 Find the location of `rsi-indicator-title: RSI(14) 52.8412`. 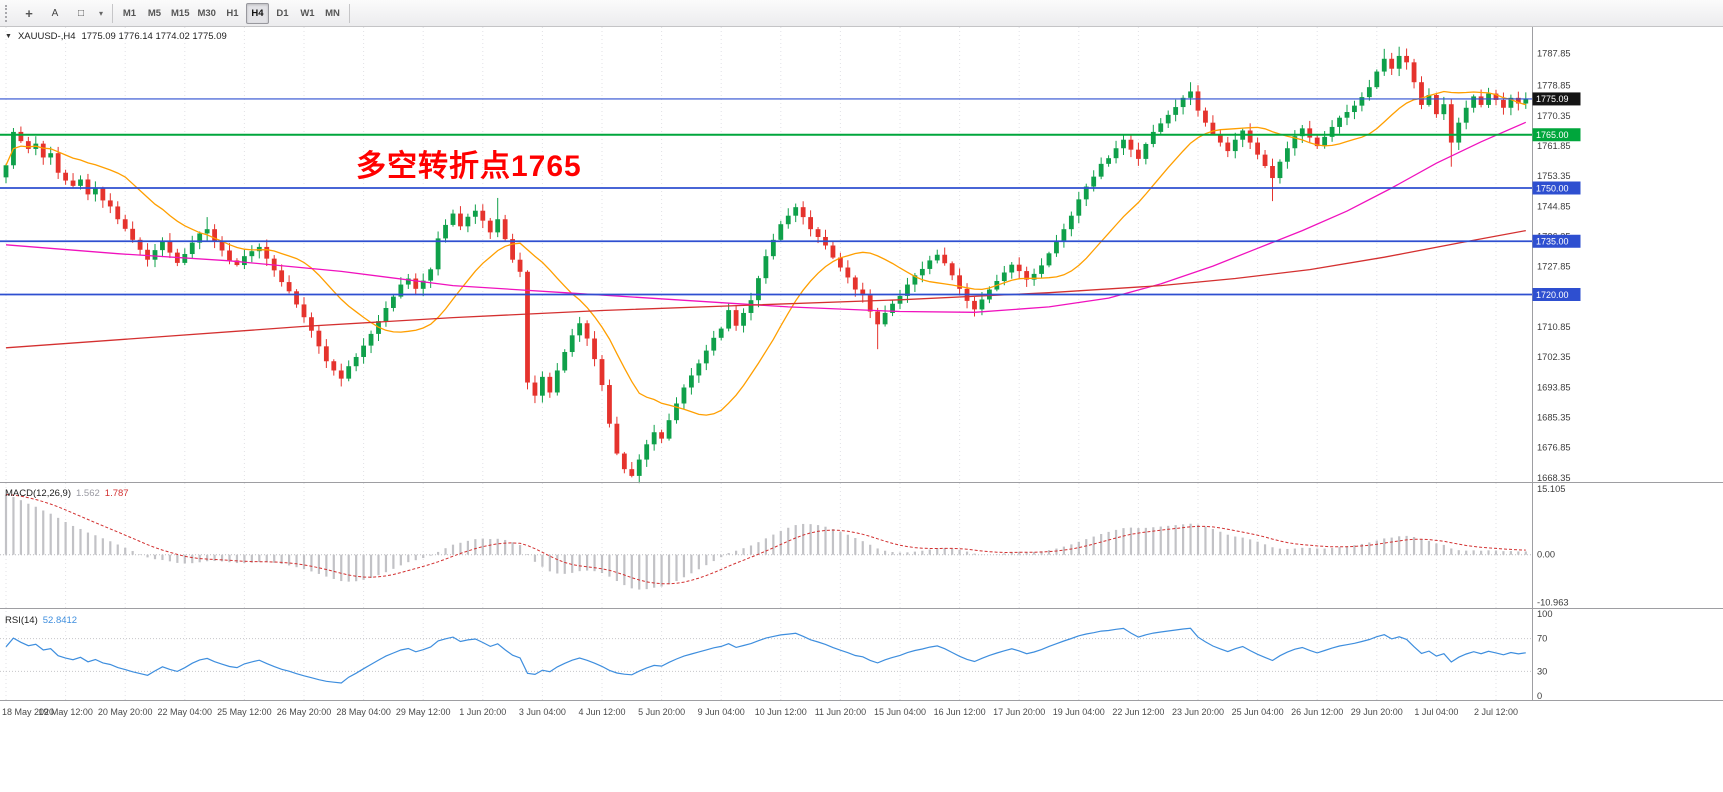

rsi-indicator-title: RSI(14) 52.8412 is located at coordinates (41, 620).